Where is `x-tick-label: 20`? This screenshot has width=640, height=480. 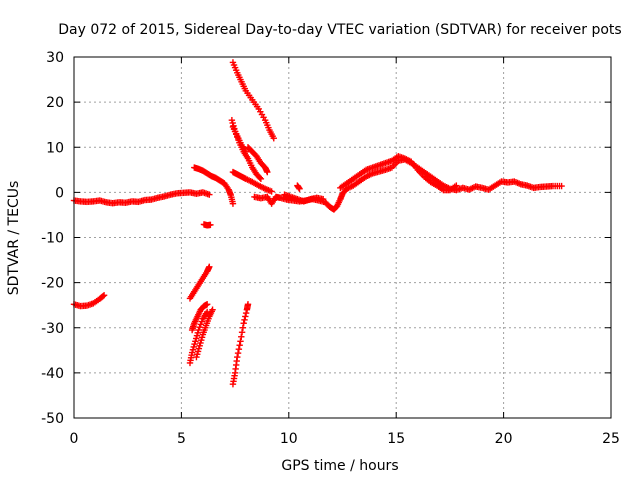
x-tick-label: 20 is located at coordinates (504, 439).